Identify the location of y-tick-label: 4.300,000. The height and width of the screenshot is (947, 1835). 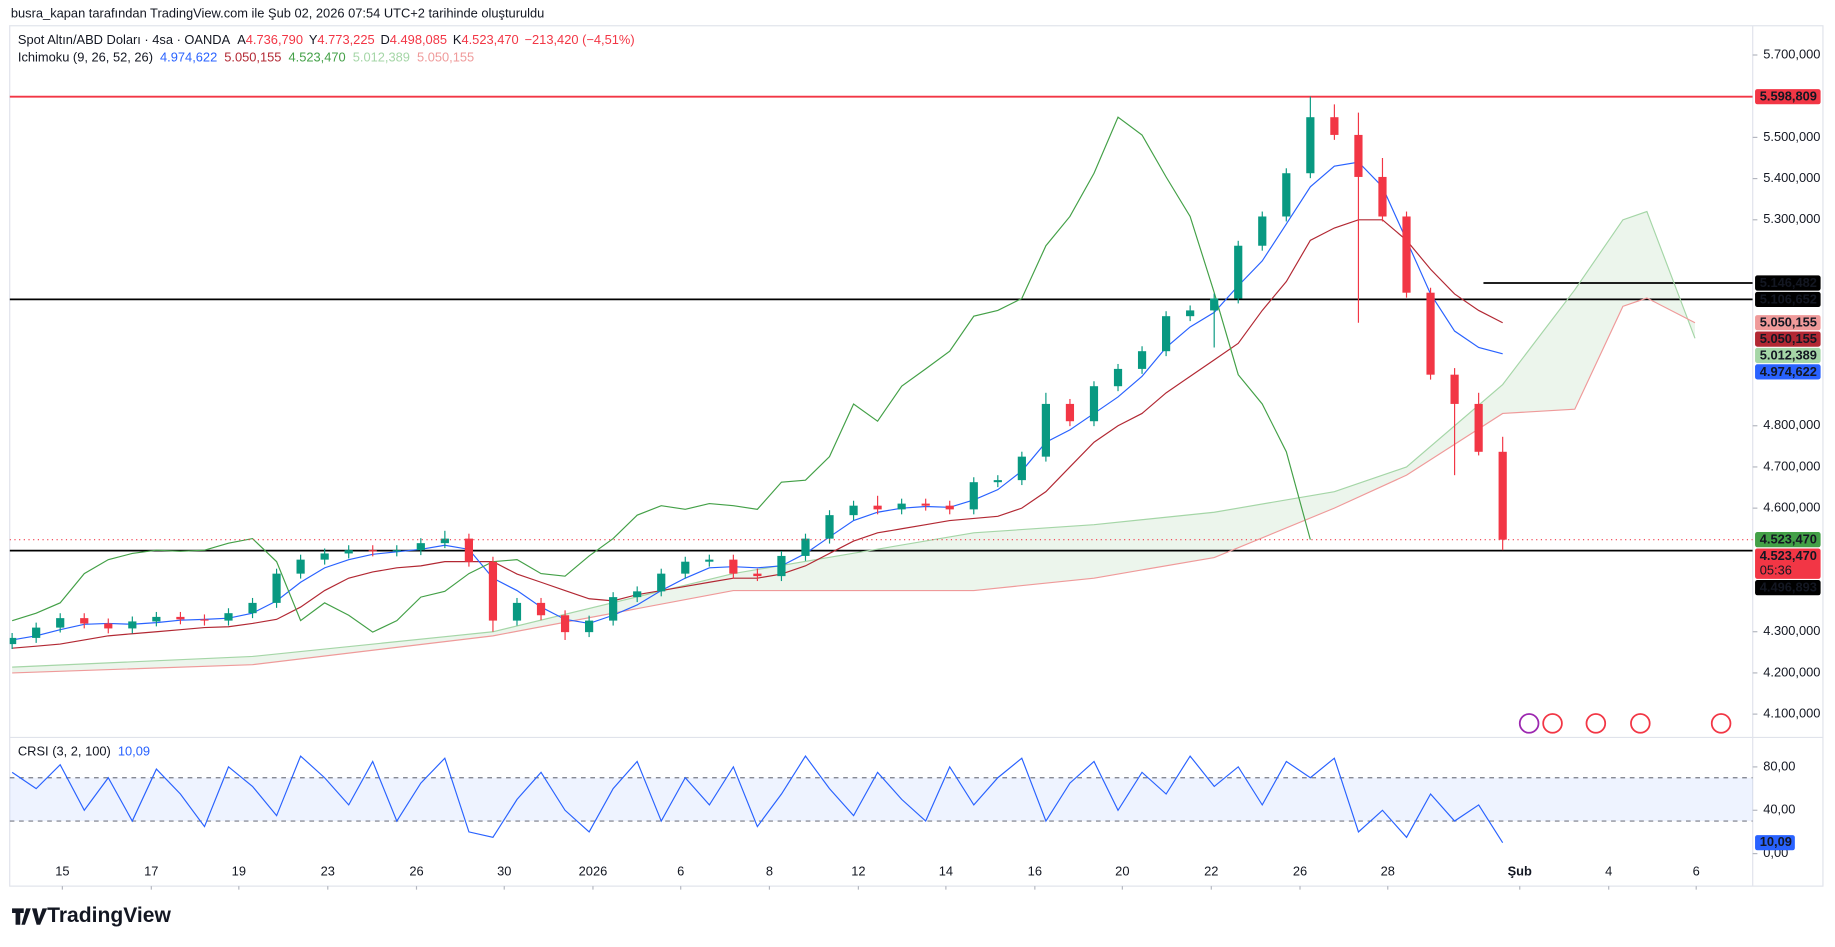
(1791, 630).